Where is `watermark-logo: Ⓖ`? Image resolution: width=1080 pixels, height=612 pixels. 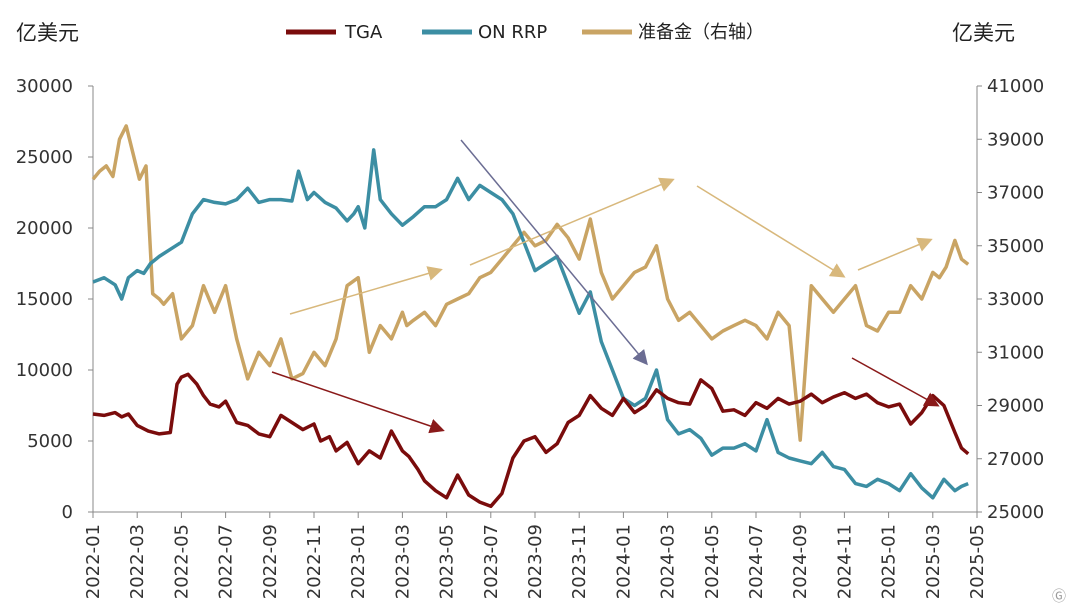
watermark-logo: Ⓖ is located at coordinates (1059, 597).